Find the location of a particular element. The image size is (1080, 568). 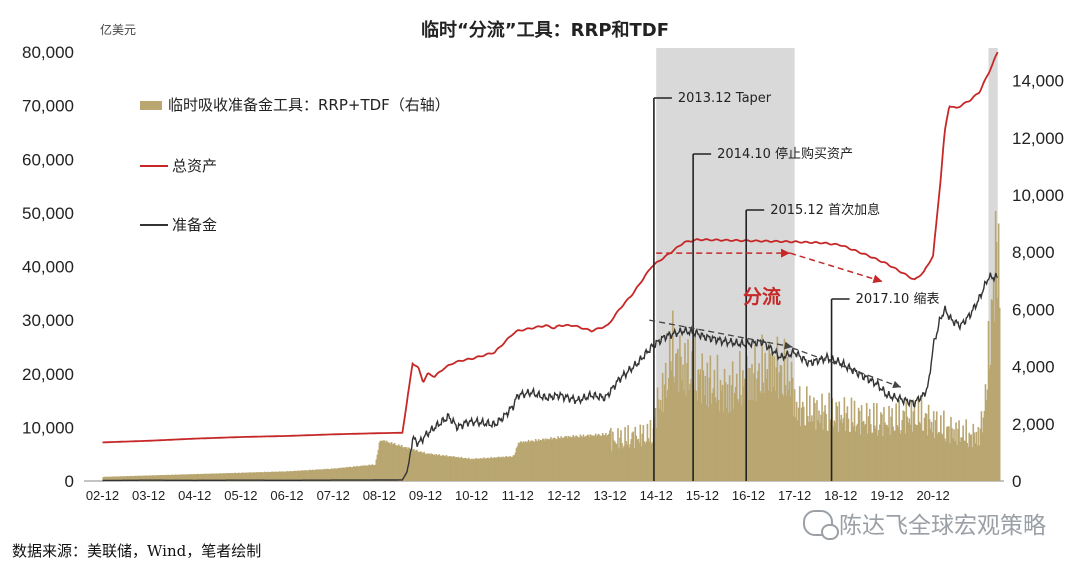

x-tick: 08-12 is located at coordinates (379, 495).